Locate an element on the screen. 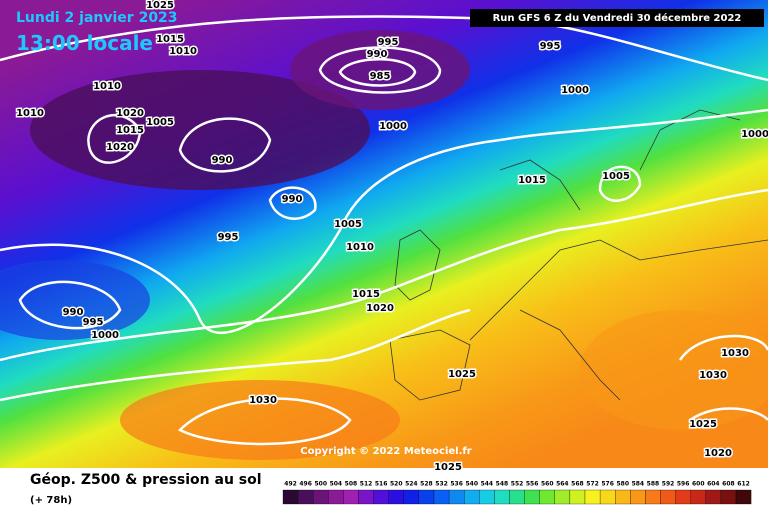 This screenshot has width=768, height=516. colorbar-tick-label: 572 is located at coordinates (592, 484).